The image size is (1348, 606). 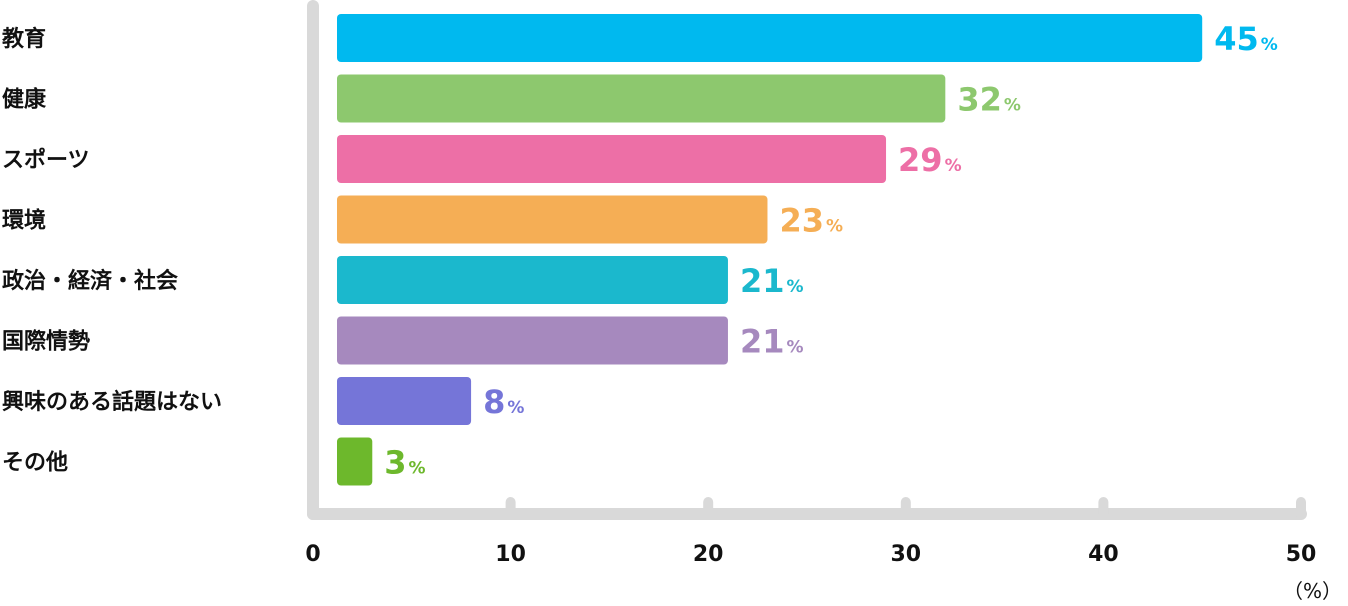 What do you see at coordinates (811, 221) in the screenshot?
I see `data-label: 23%` at bounding box center [811, 221].